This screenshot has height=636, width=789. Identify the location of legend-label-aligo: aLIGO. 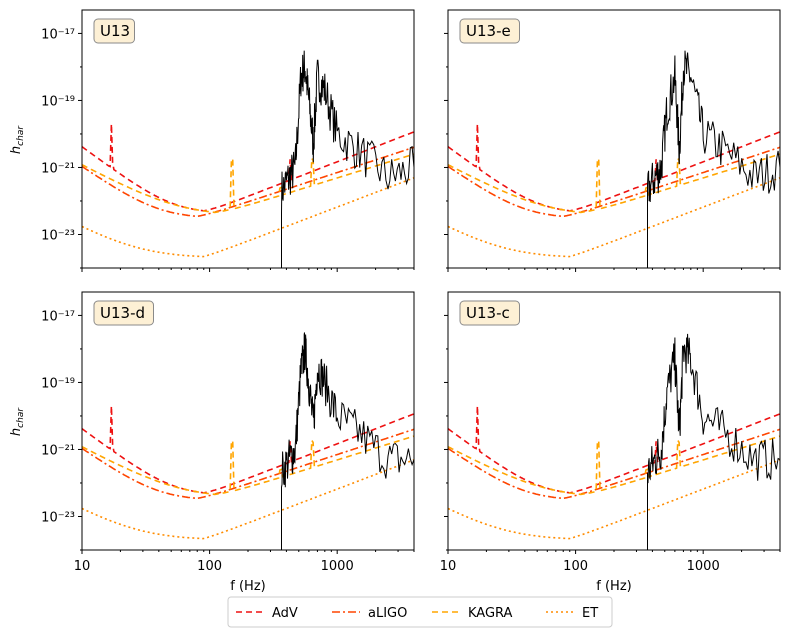
(387, 613).